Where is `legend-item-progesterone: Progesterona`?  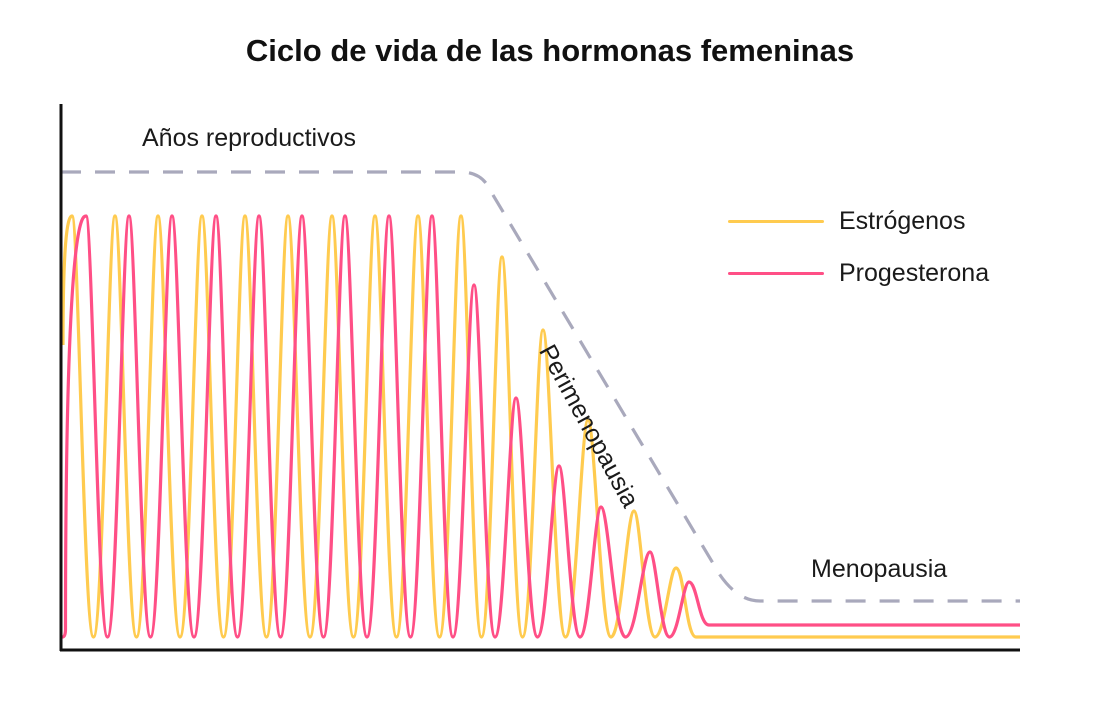
legend-item-progesterone: Progesterona is located at coordinates (858, 273).